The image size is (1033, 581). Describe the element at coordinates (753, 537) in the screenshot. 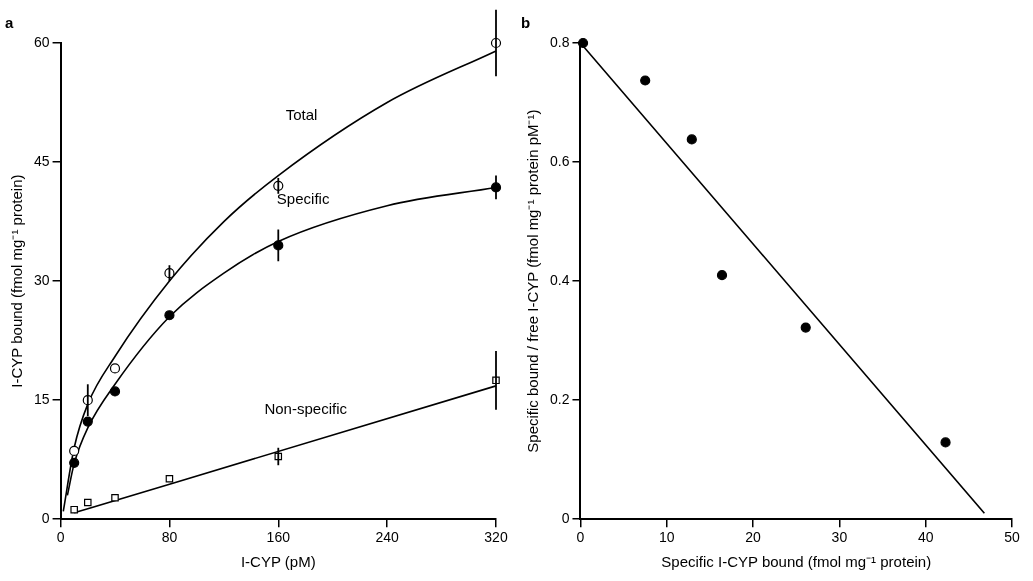

I see `x-tick-label: 20` at that location.